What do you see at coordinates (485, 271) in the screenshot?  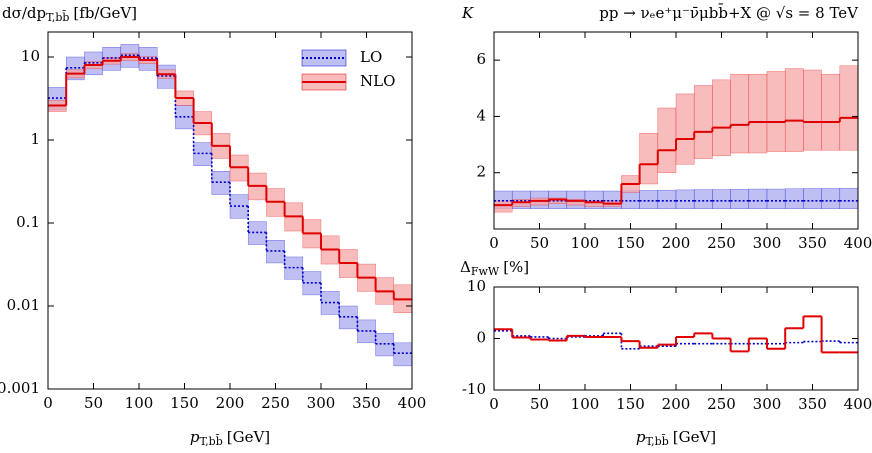 I see `y-label-sub: FwW` at bounding box center [485, 271].